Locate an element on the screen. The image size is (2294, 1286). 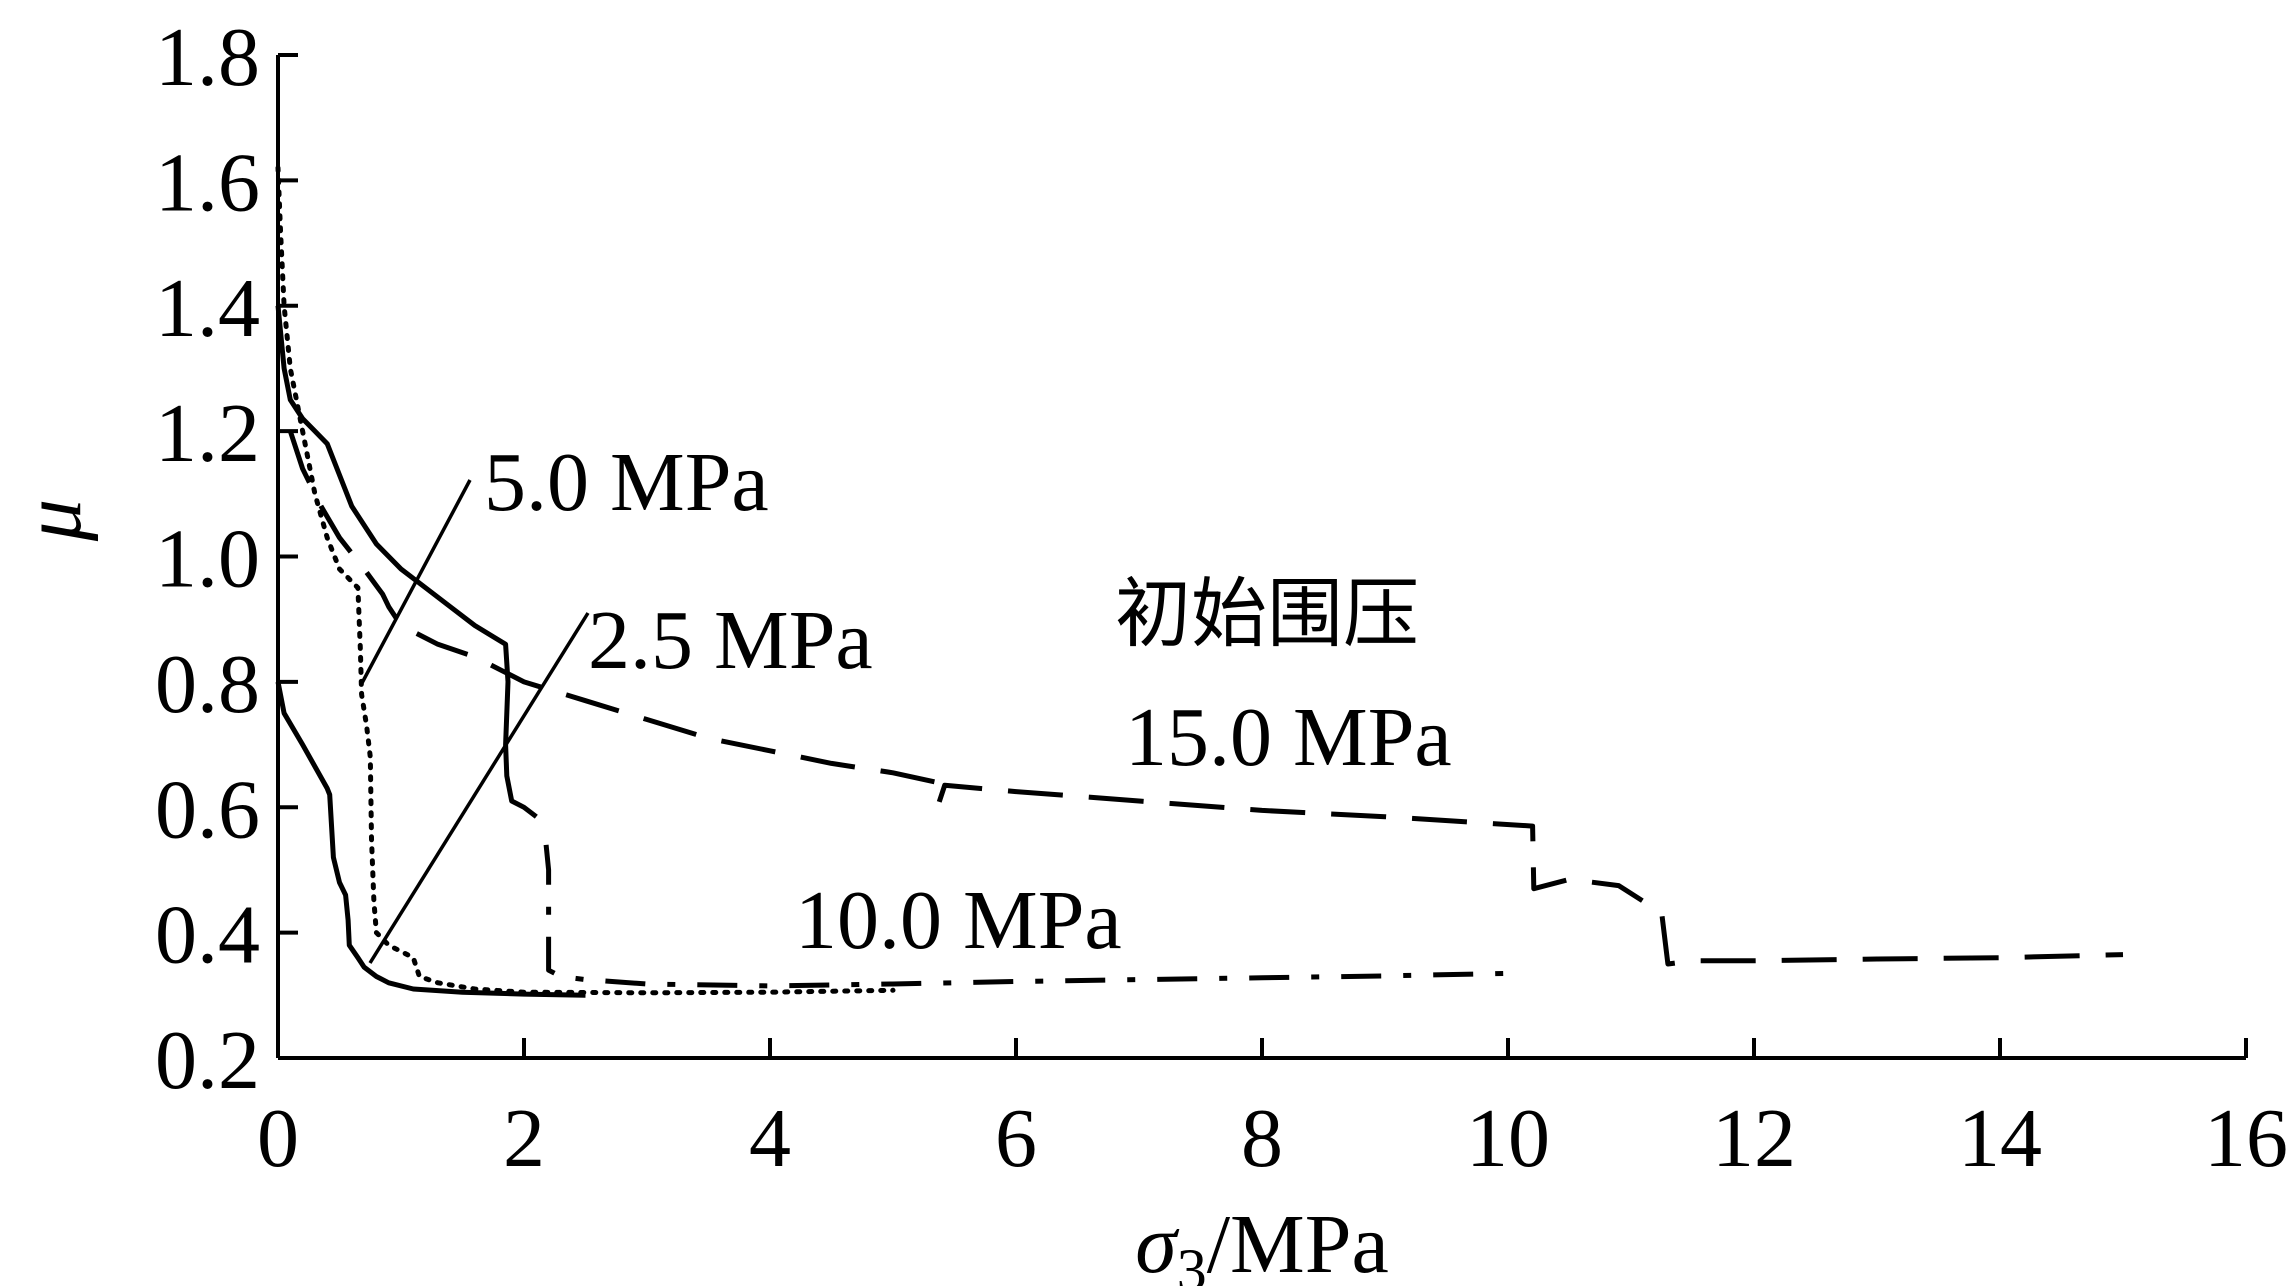
x-tick-label: 2 is located at coordinates (524, 1138).